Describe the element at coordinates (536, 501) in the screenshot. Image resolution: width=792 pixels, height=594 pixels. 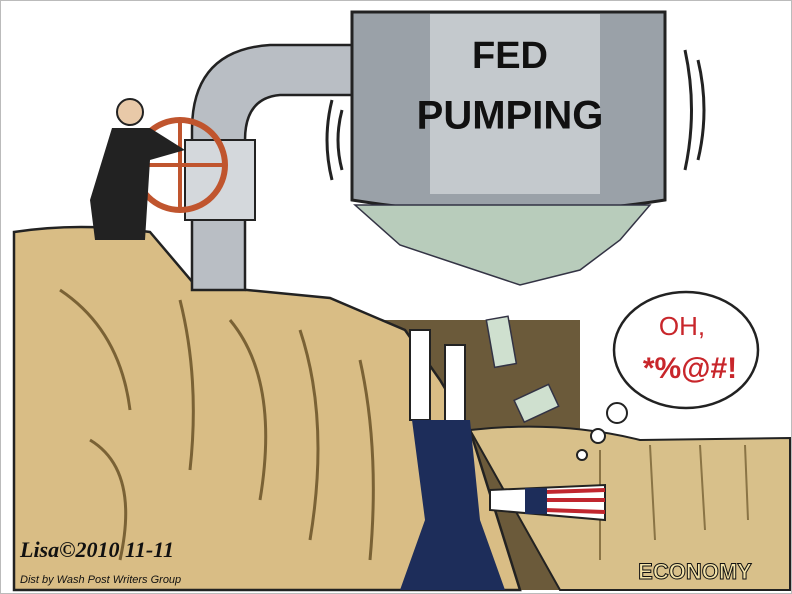
I see `hat-stars` at that location.